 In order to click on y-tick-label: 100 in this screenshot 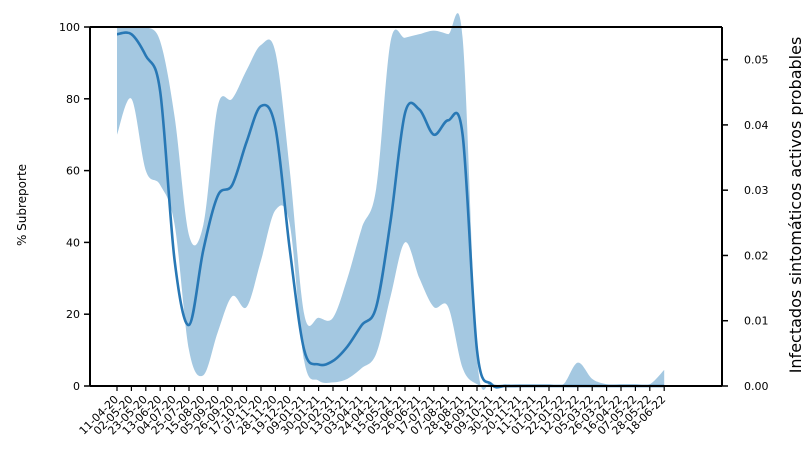, I will do `click(69, 27)`.